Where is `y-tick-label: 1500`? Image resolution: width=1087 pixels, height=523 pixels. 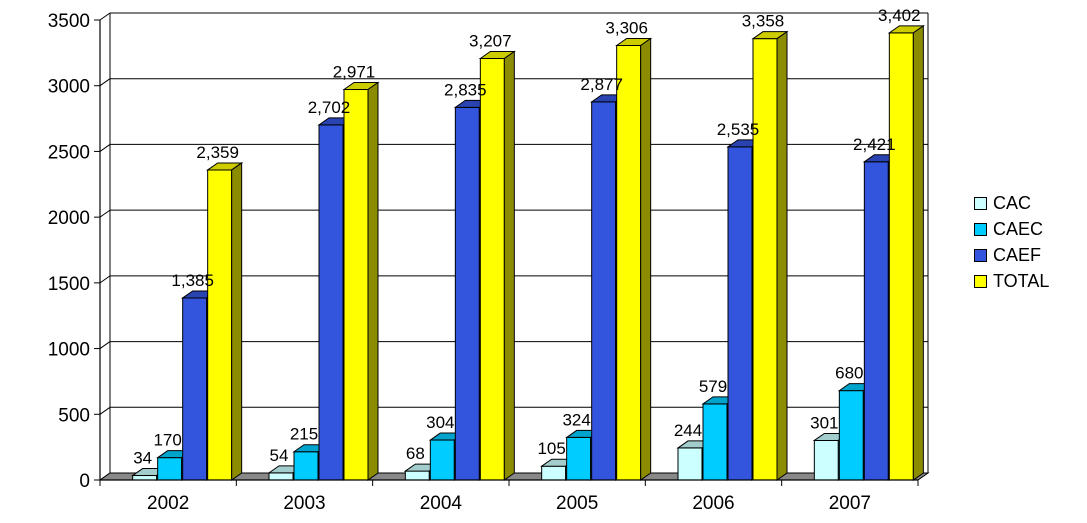 y-tick-label: 1500 is located at coordinates (69, 284).